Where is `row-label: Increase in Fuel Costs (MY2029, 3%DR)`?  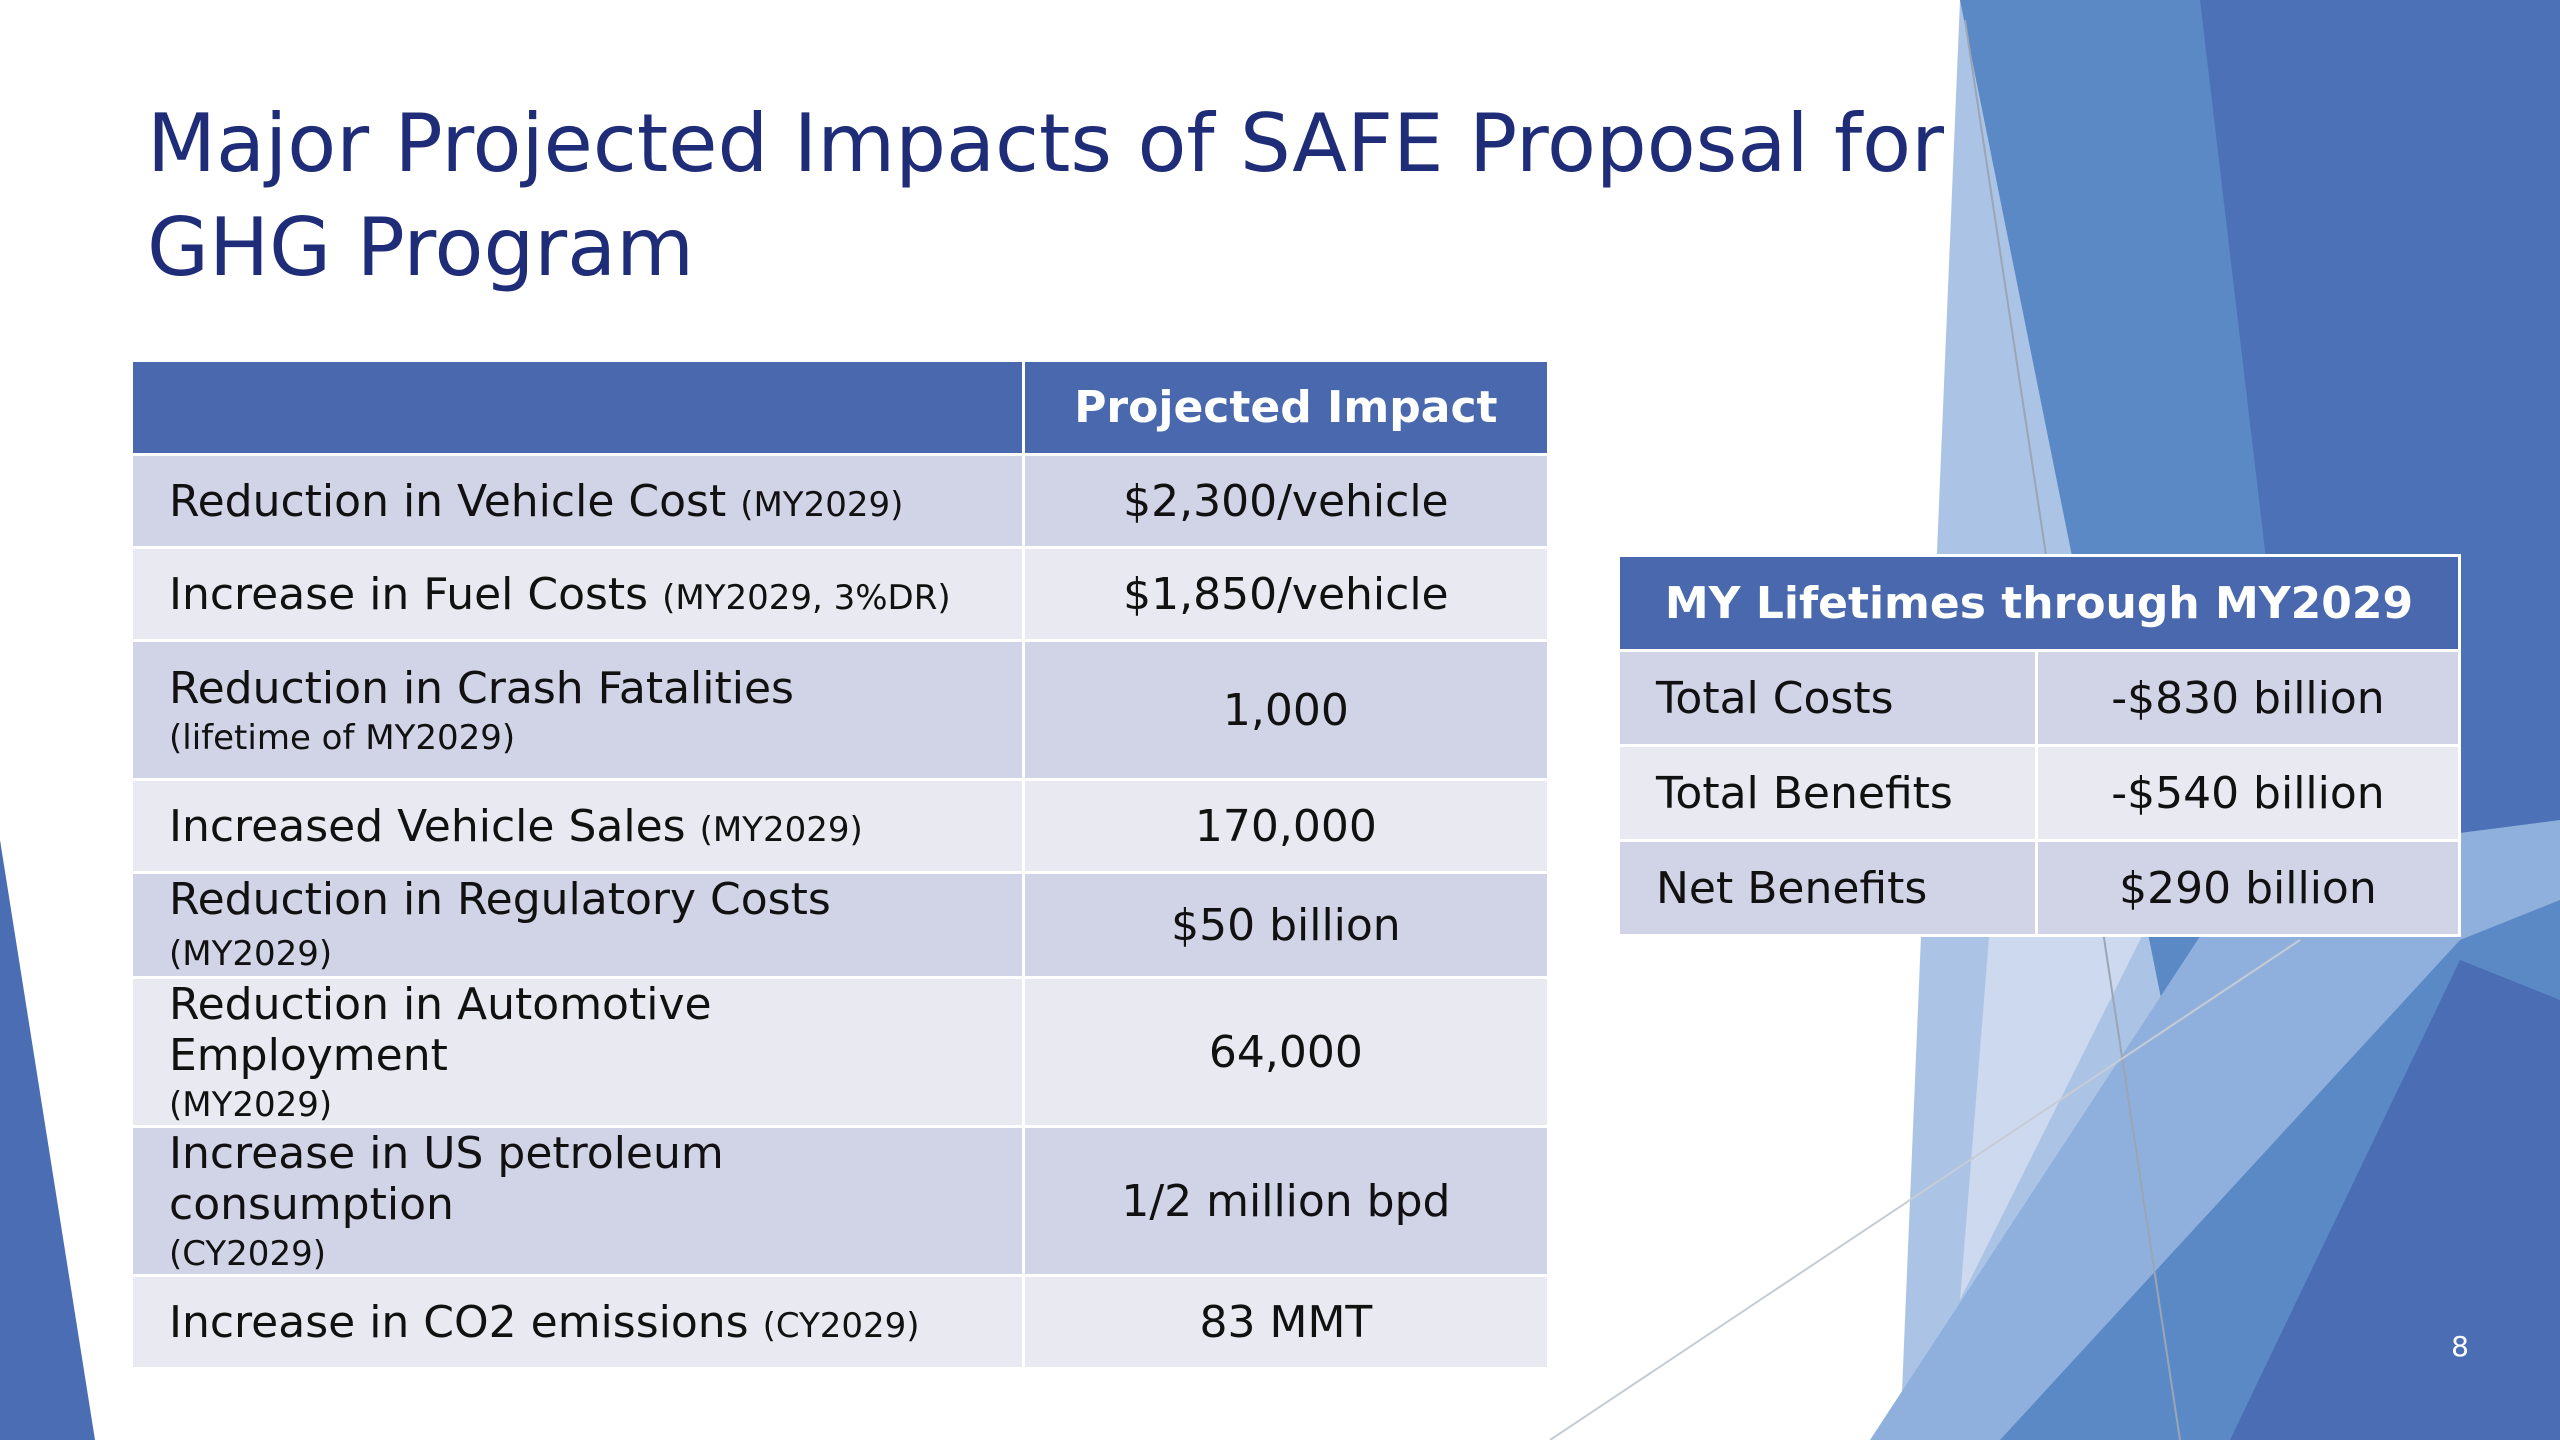 row-label: Increase in Fuel Costs (MY2029, 3%DR) is located at coordinates (577, 594).